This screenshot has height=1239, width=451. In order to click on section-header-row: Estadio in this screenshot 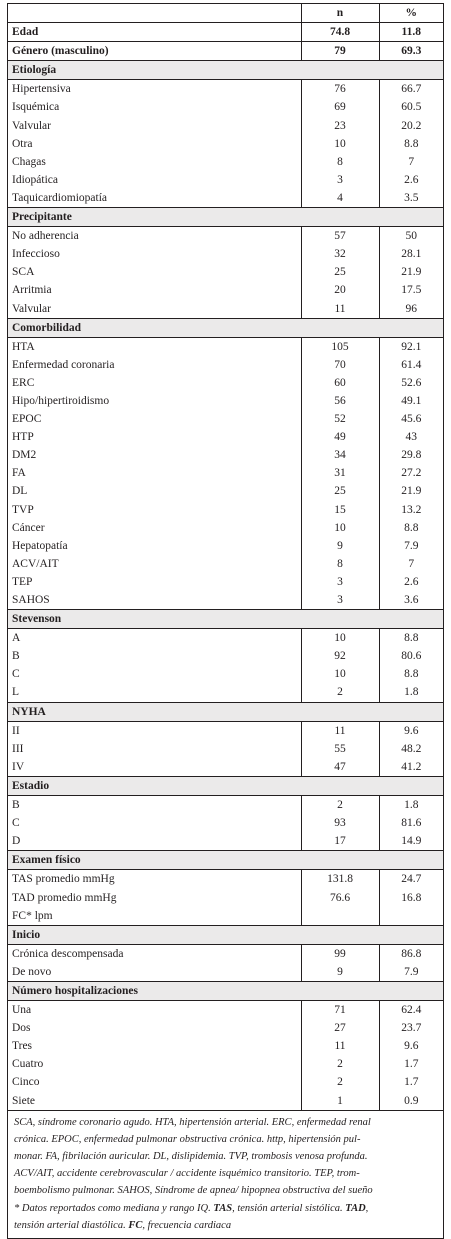, I will do `click(225, 786)`.